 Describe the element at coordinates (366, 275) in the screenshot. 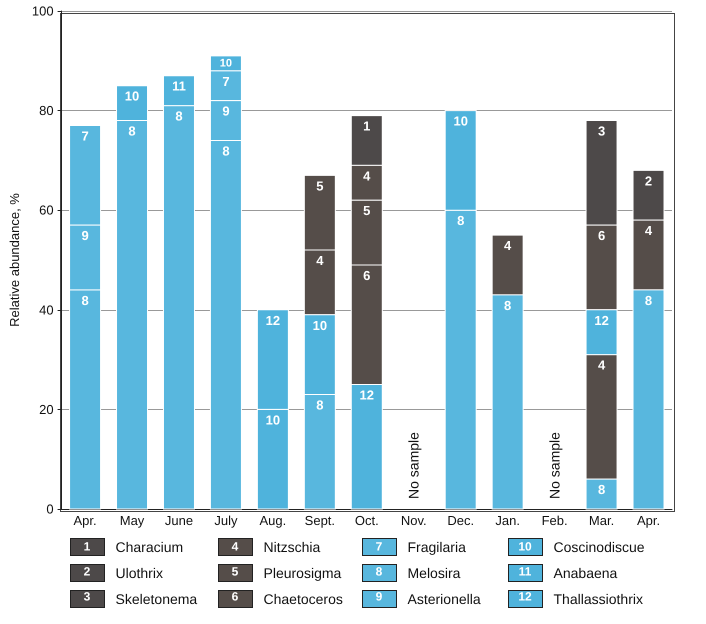

I see `annotation: 6` at that location.